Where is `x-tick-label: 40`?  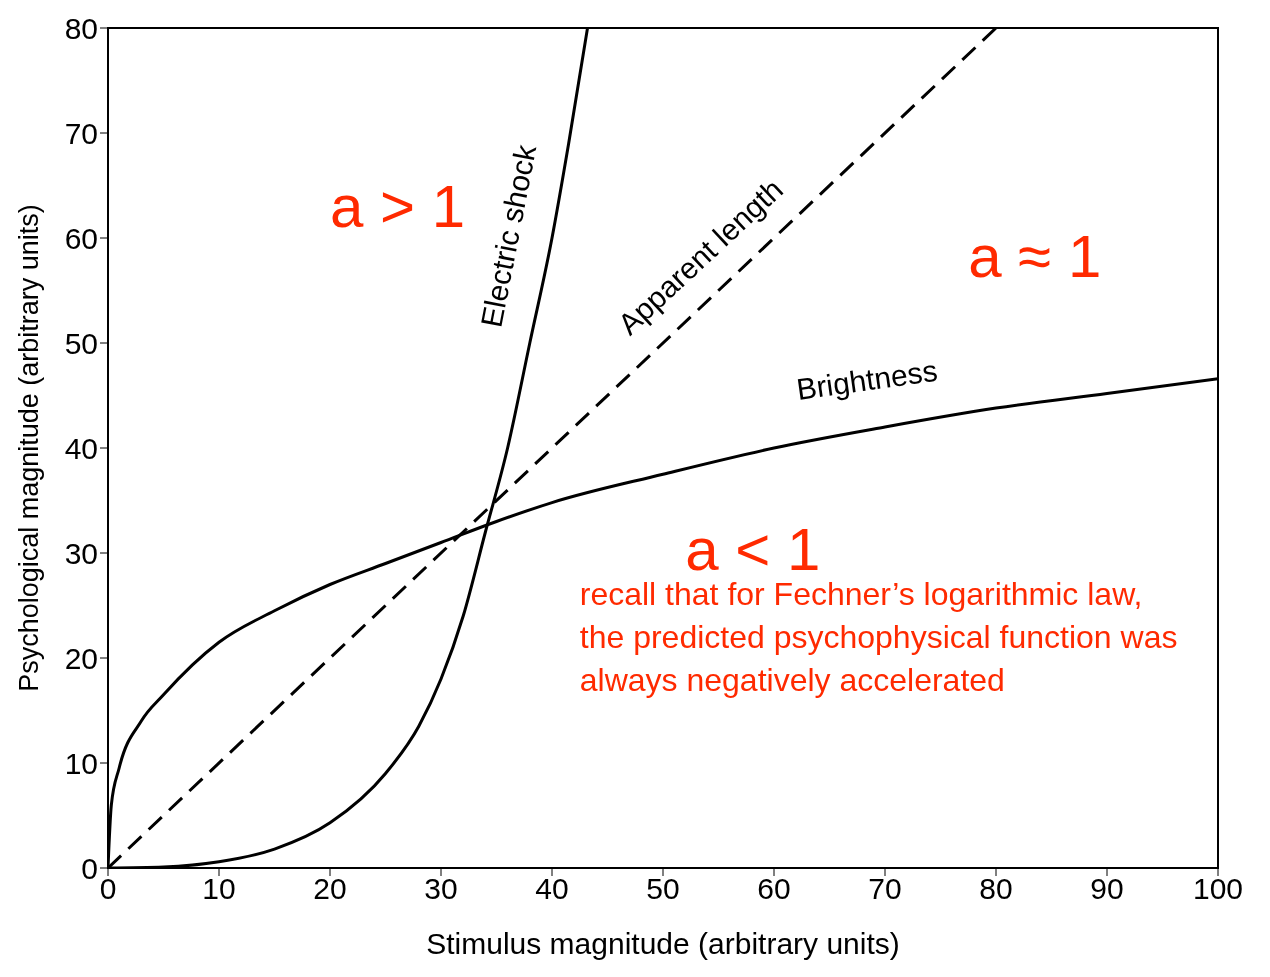
x-tick-label: 40 is located at coordinates (552, 889).